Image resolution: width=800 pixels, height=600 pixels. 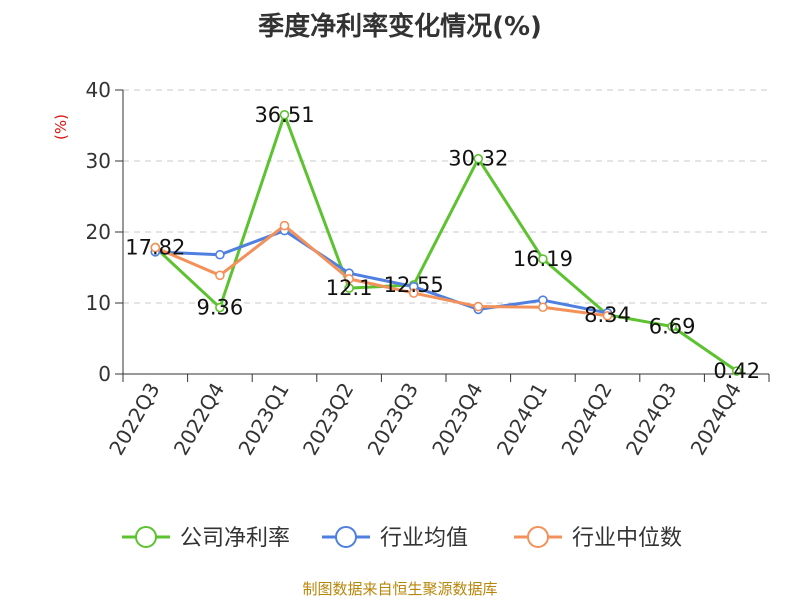 I want to click on data-label: 17.82, so click(x=155, y=247).